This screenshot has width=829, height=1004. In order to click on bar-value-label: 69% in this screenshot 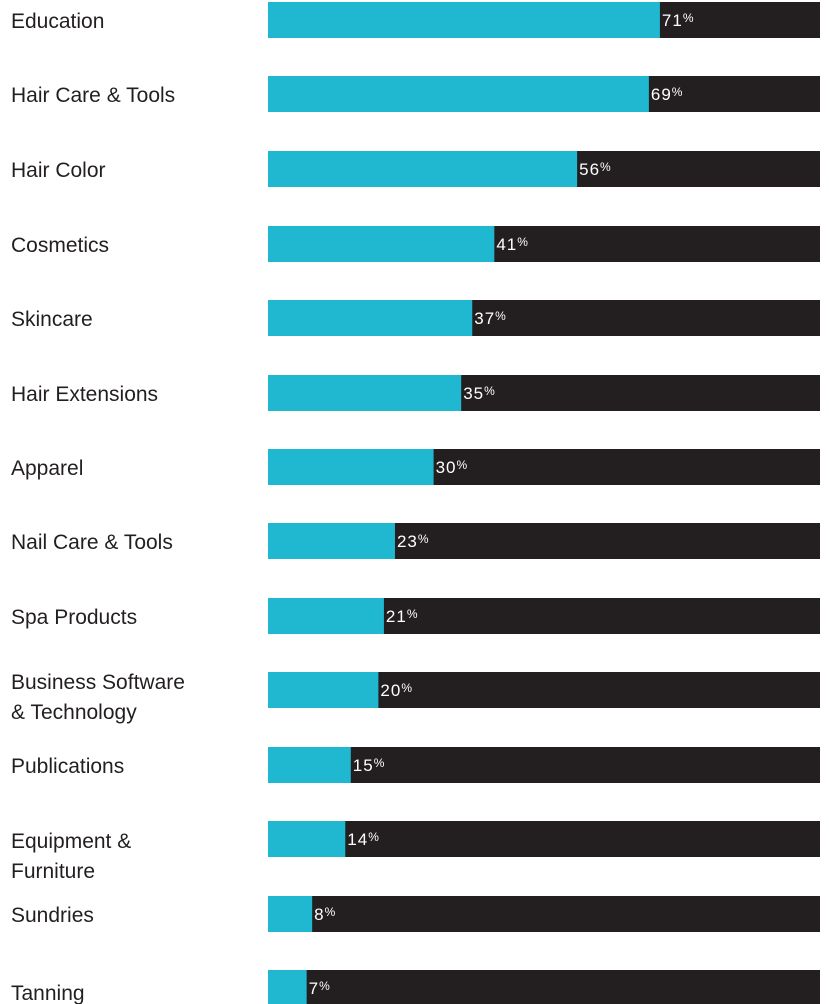, I will do `click(667, 94)`.